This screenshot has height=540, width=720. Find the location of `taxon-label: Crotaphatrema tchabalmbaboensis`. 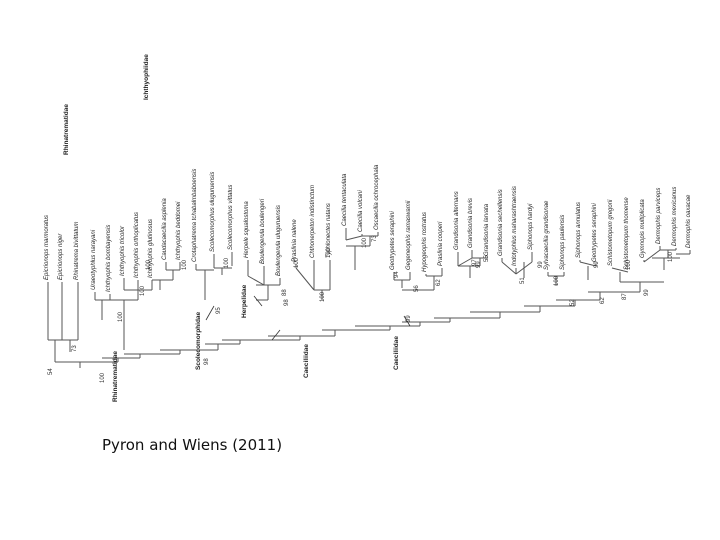

taxon-label: Crotaphatrema tchabalmbaboensis is located at coordinates (195, 215).